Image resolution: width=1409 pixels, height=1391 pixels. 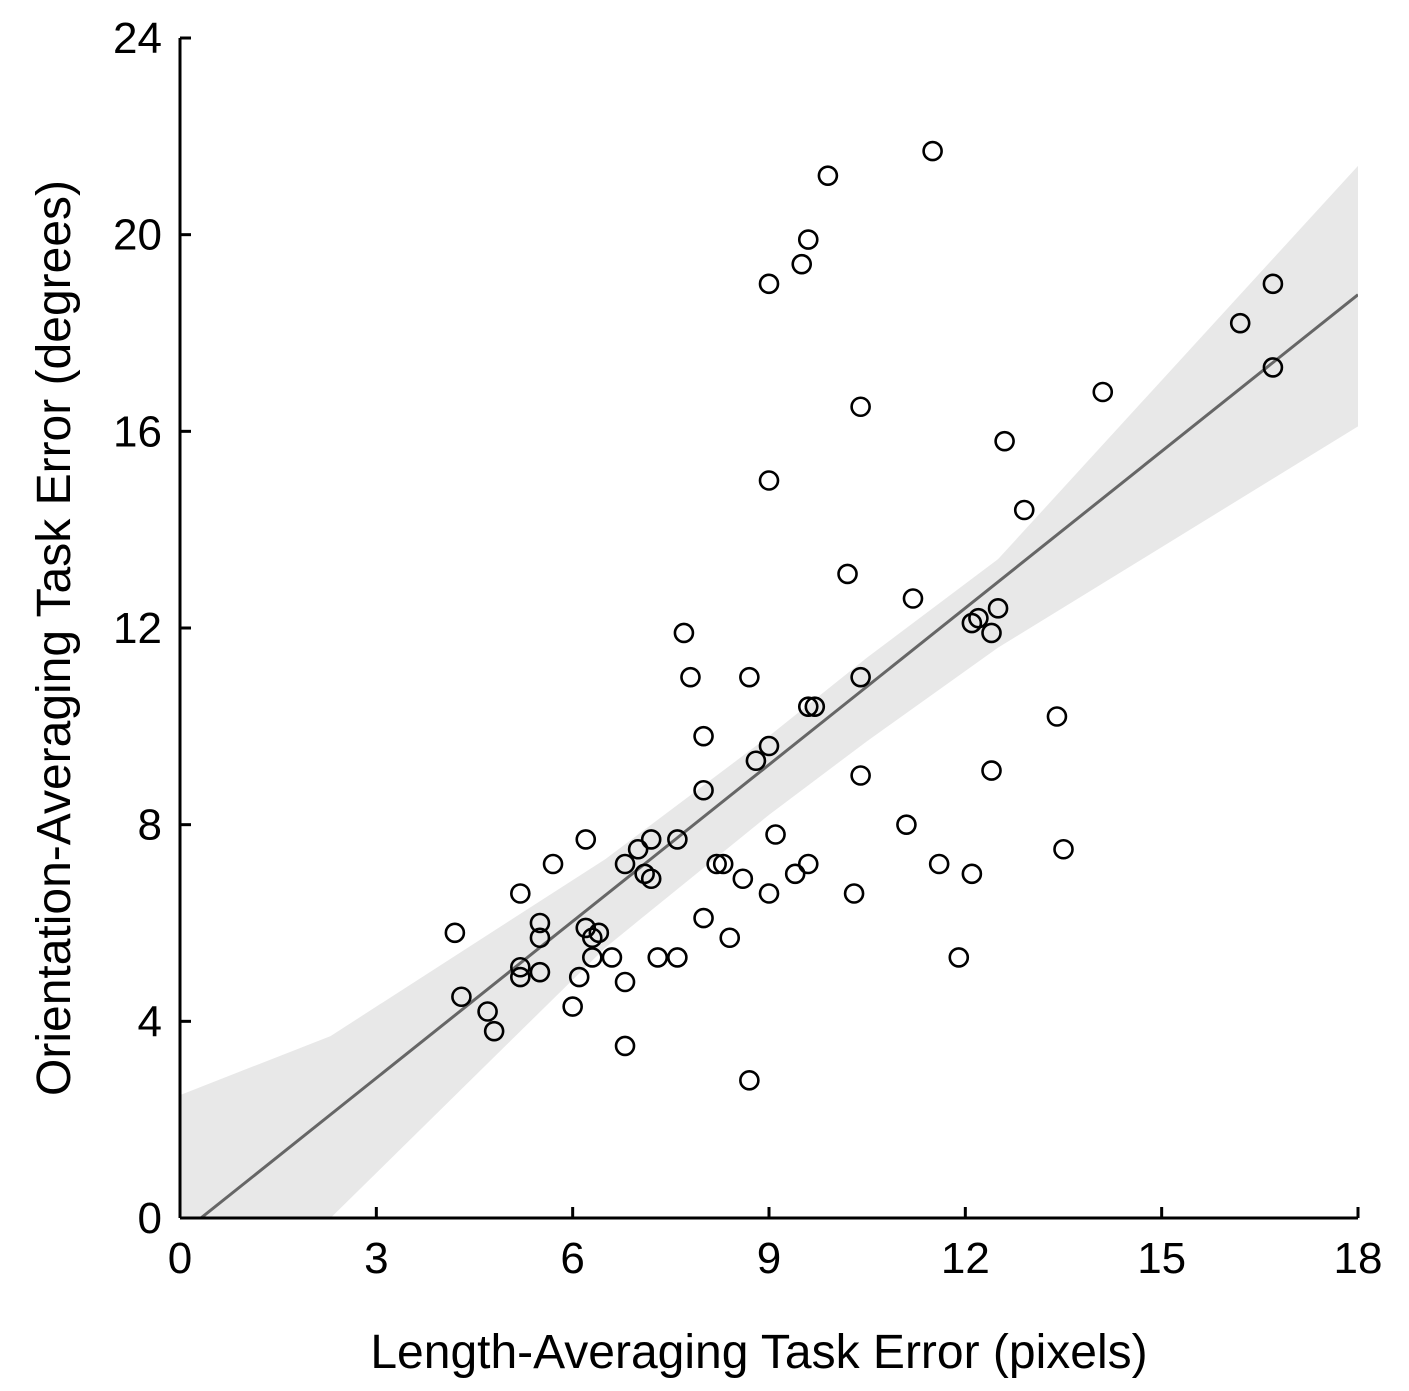 I want to click on y-tick-label: 12, so click(x=137, y=628).